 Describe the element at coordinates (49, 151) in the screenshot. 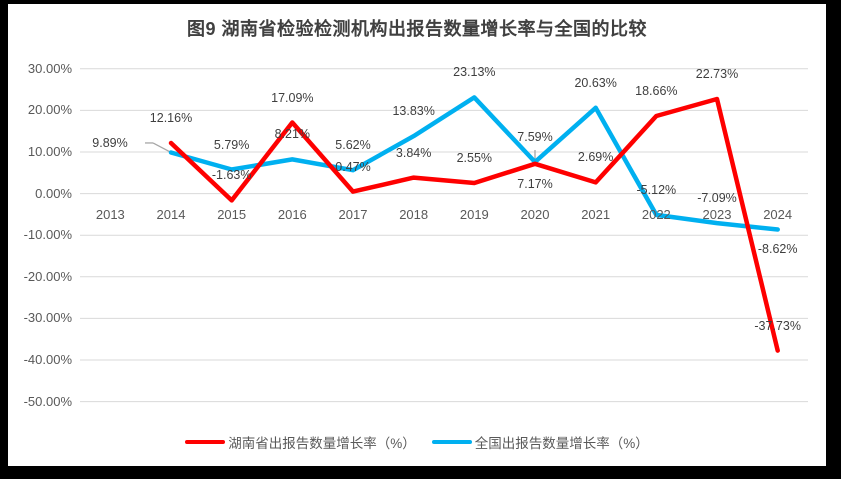

I see `y-axis-tick-label: 10.00%` at that location.